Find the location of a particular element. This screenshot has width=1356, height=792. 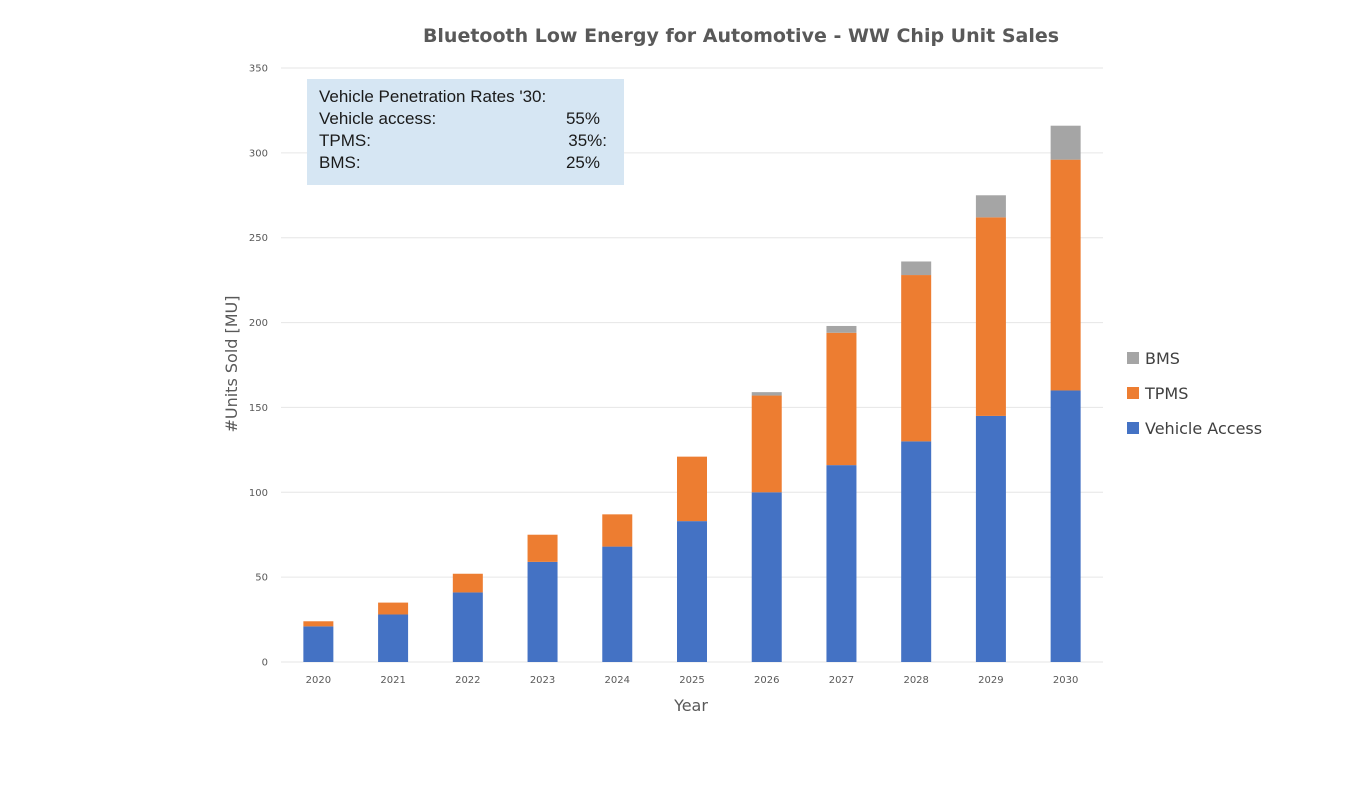

annotation-value-tpms: 35%: is located at coordinates (587, 140).